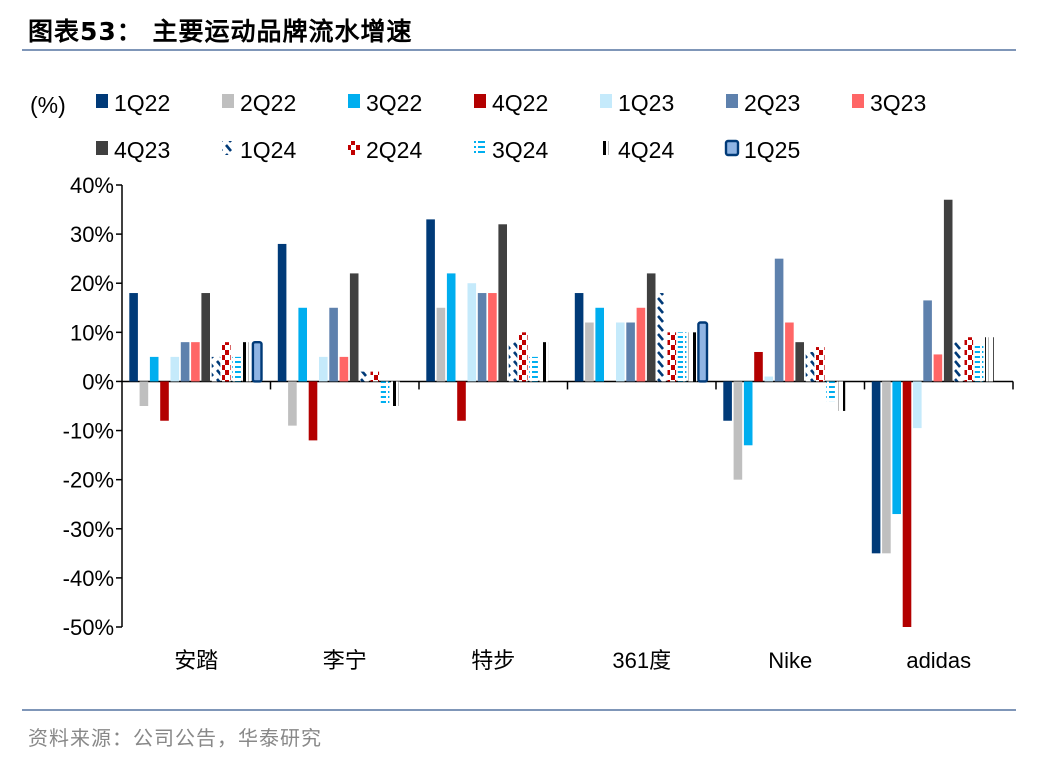 This screenshot has height=760, width=1048. Describe the element at coordinates (682, 357) in the screenshot. I see `bar-3Q24-361度` at that location.